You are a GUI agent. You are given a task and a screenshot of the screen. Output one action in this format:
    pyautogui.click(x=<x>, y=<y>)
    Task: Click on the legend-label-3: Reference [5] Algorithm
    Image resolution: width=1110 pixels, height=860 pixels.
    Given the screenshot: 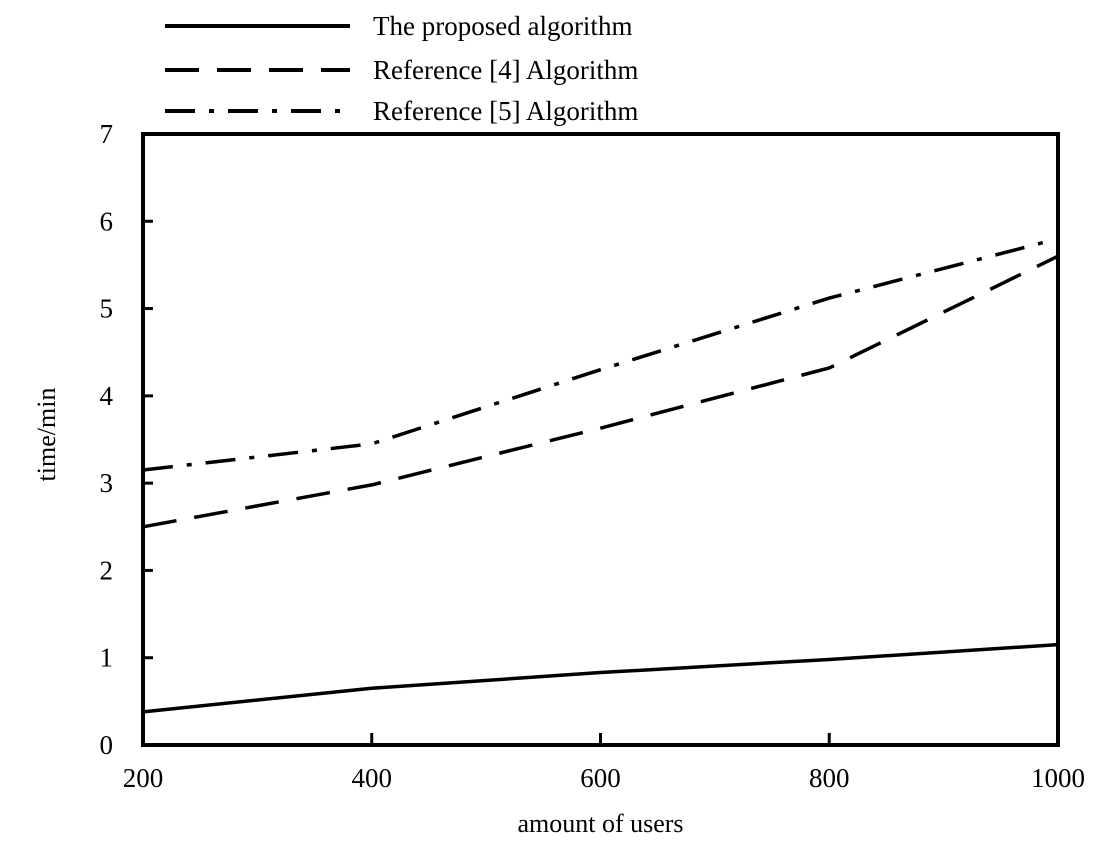 What is the action you would take?
    pyautogui.click(x=505, y=111)
    